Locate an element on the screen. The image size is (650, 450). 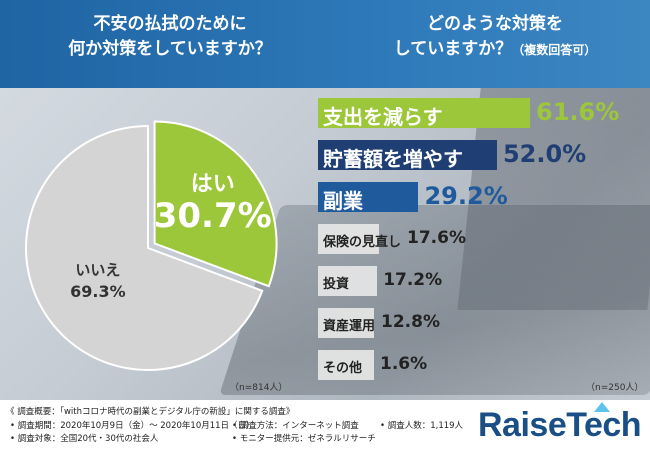
survey-method: • 調査方法：インターネット調査 is located at coordinates (295, 426).